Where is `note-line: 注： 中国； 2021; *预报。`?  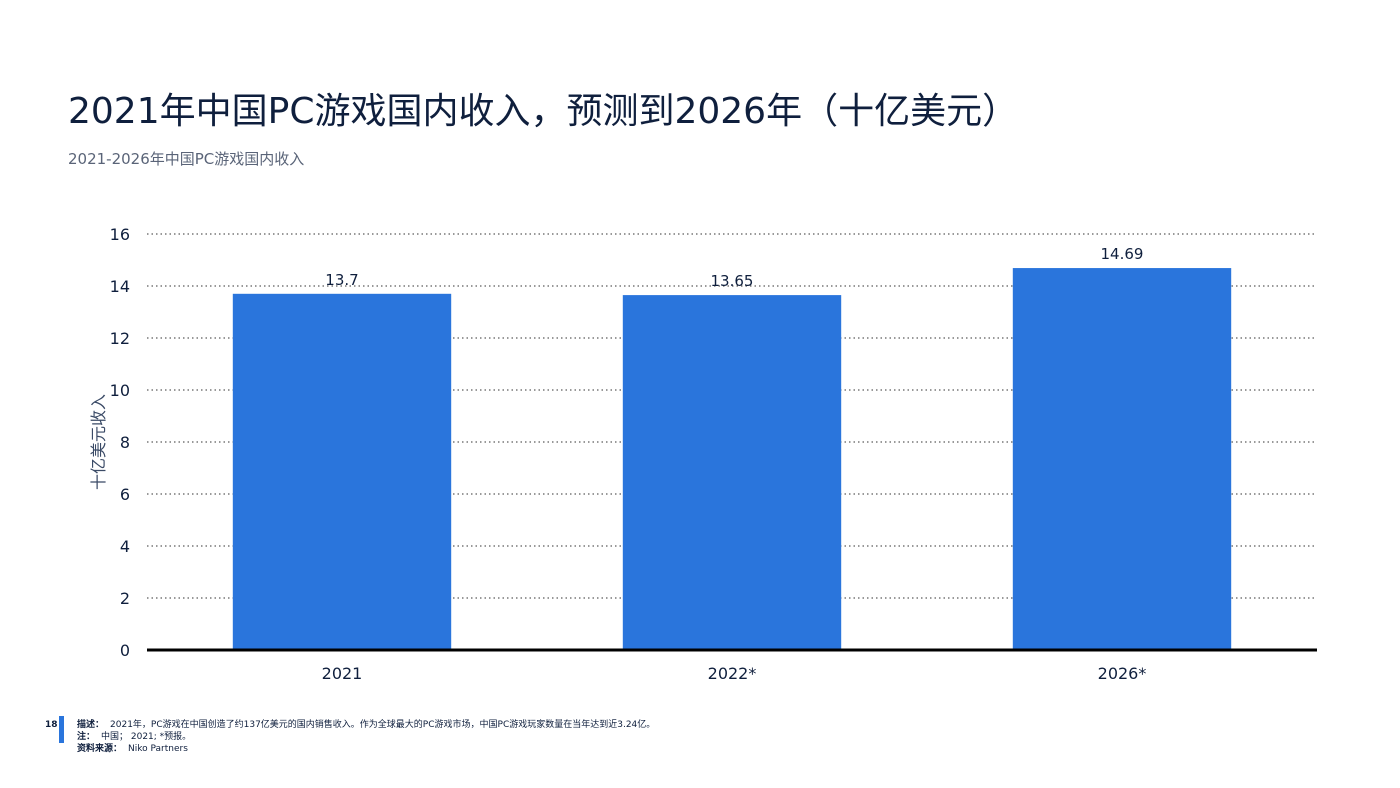
note-line: 注： 中国； 2021; *预报。 is located at coordinates (366, 737).